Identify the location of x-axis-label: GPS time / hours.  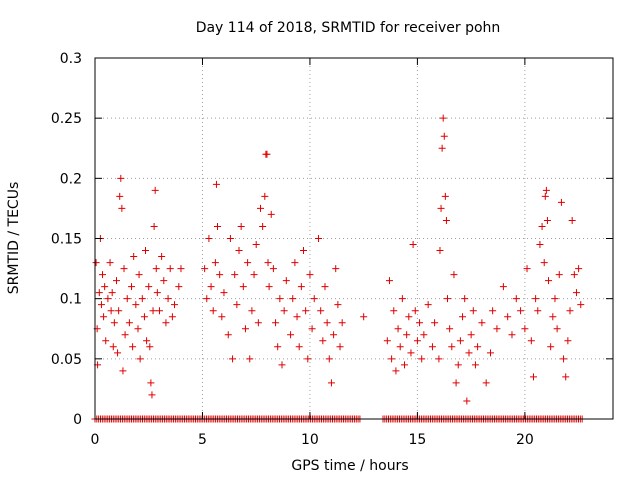
(349, 466).